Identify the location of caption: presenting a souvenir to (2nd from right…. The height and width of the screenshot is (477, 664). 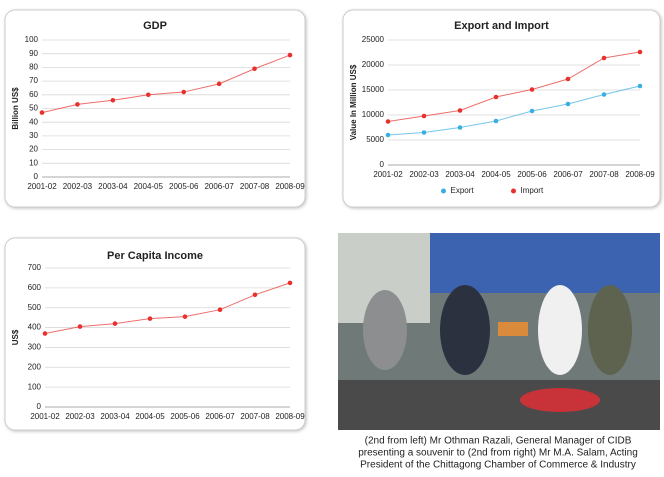
(498, 453).